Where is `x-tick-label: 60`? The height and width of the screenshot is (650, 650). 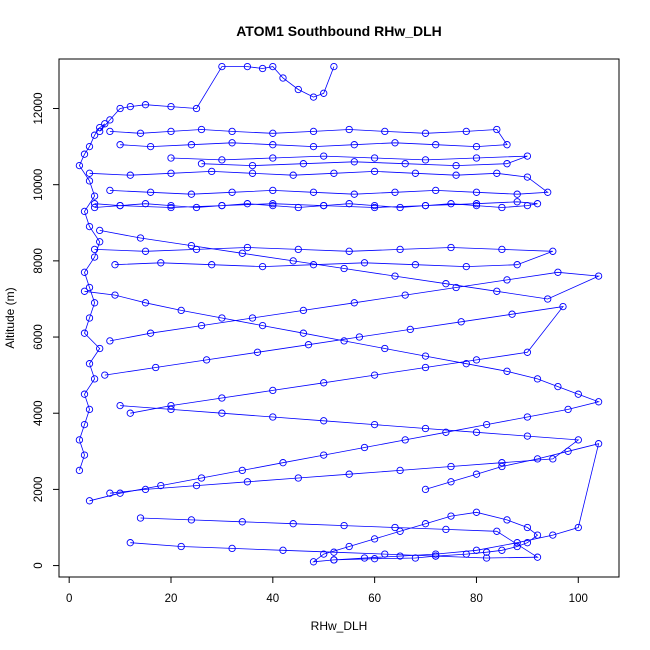
x-tick-label: 60 is located at coordinates (374, 599).